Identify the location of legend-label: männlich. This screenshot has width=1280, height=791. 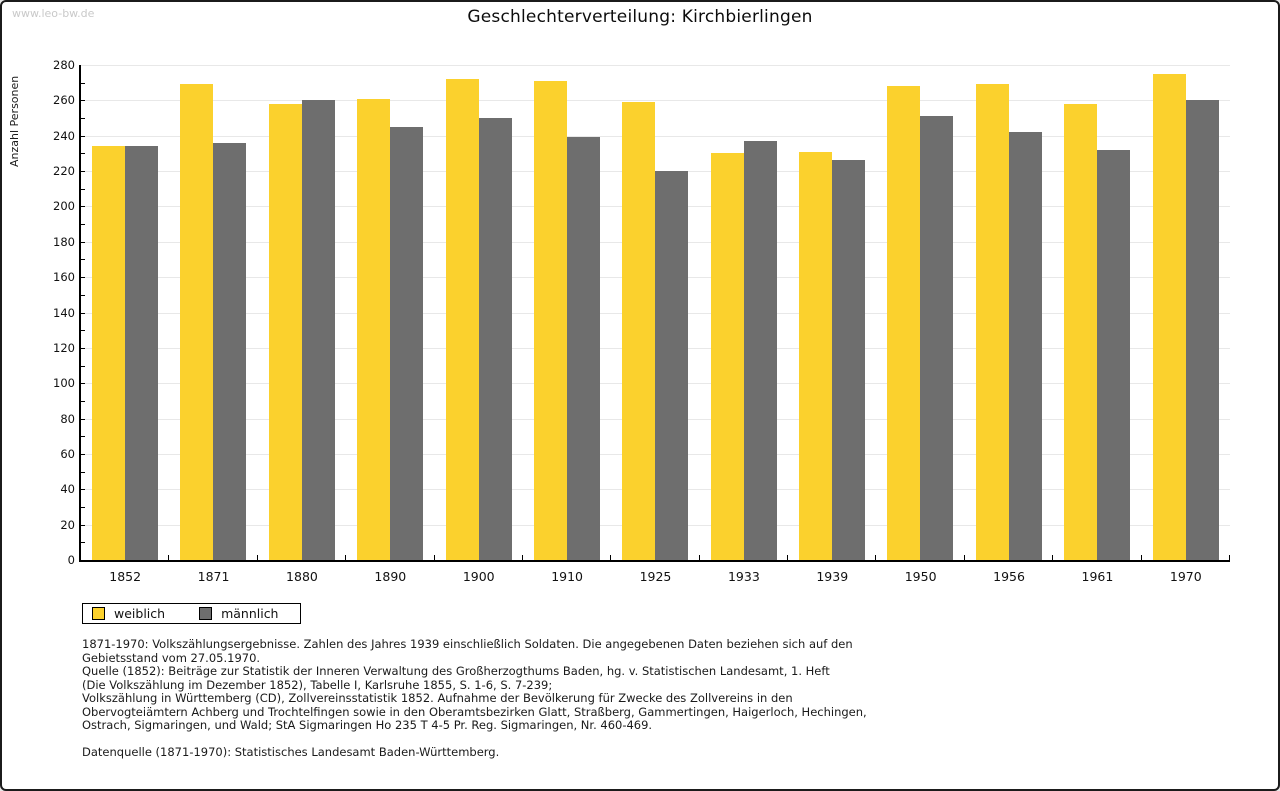
(250, 613).